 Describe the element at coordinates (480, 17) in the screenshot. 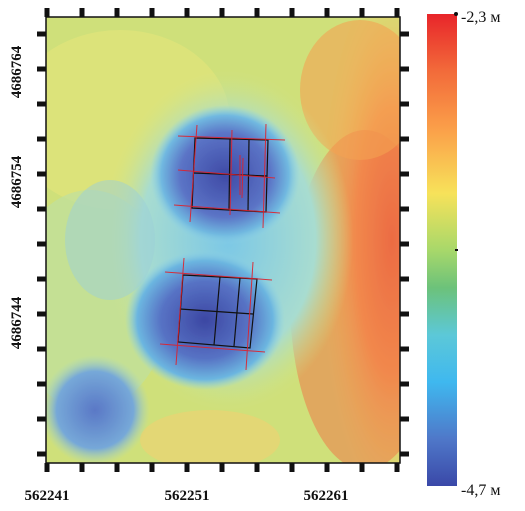

I see `legend-max-label: -2,3 м` at that location.